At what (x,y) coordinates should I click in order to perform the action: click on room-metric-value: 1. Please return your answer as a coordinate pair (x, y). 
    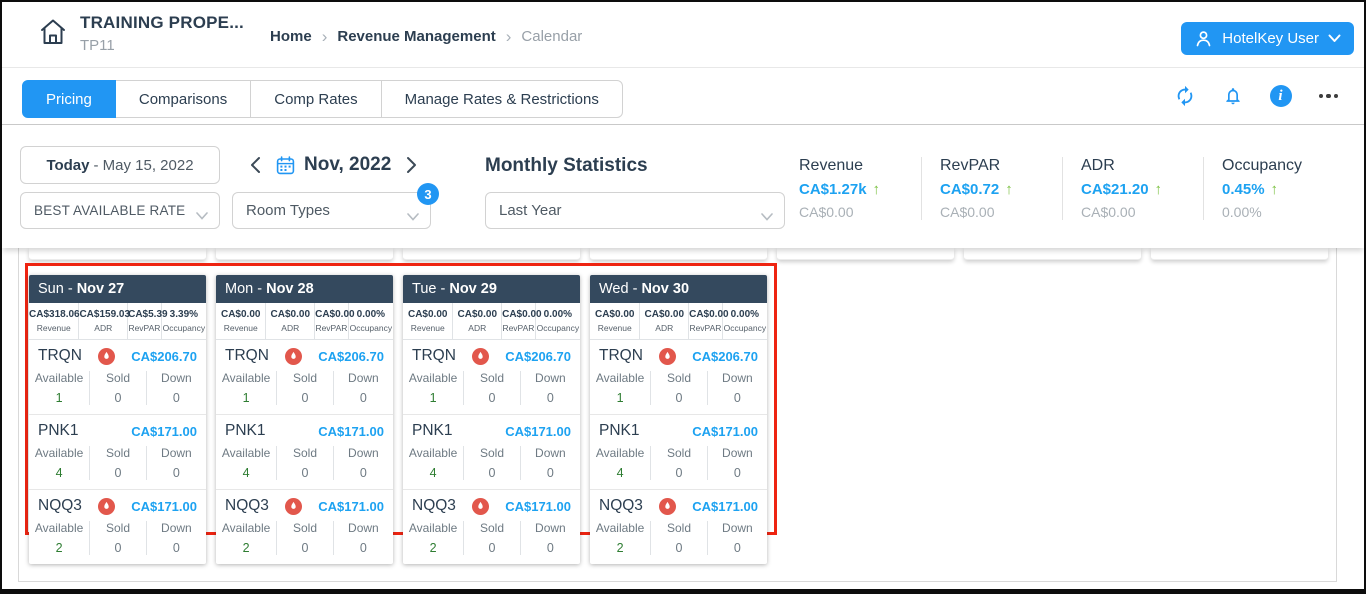
    Looking at the image, I should click on (620, 398).